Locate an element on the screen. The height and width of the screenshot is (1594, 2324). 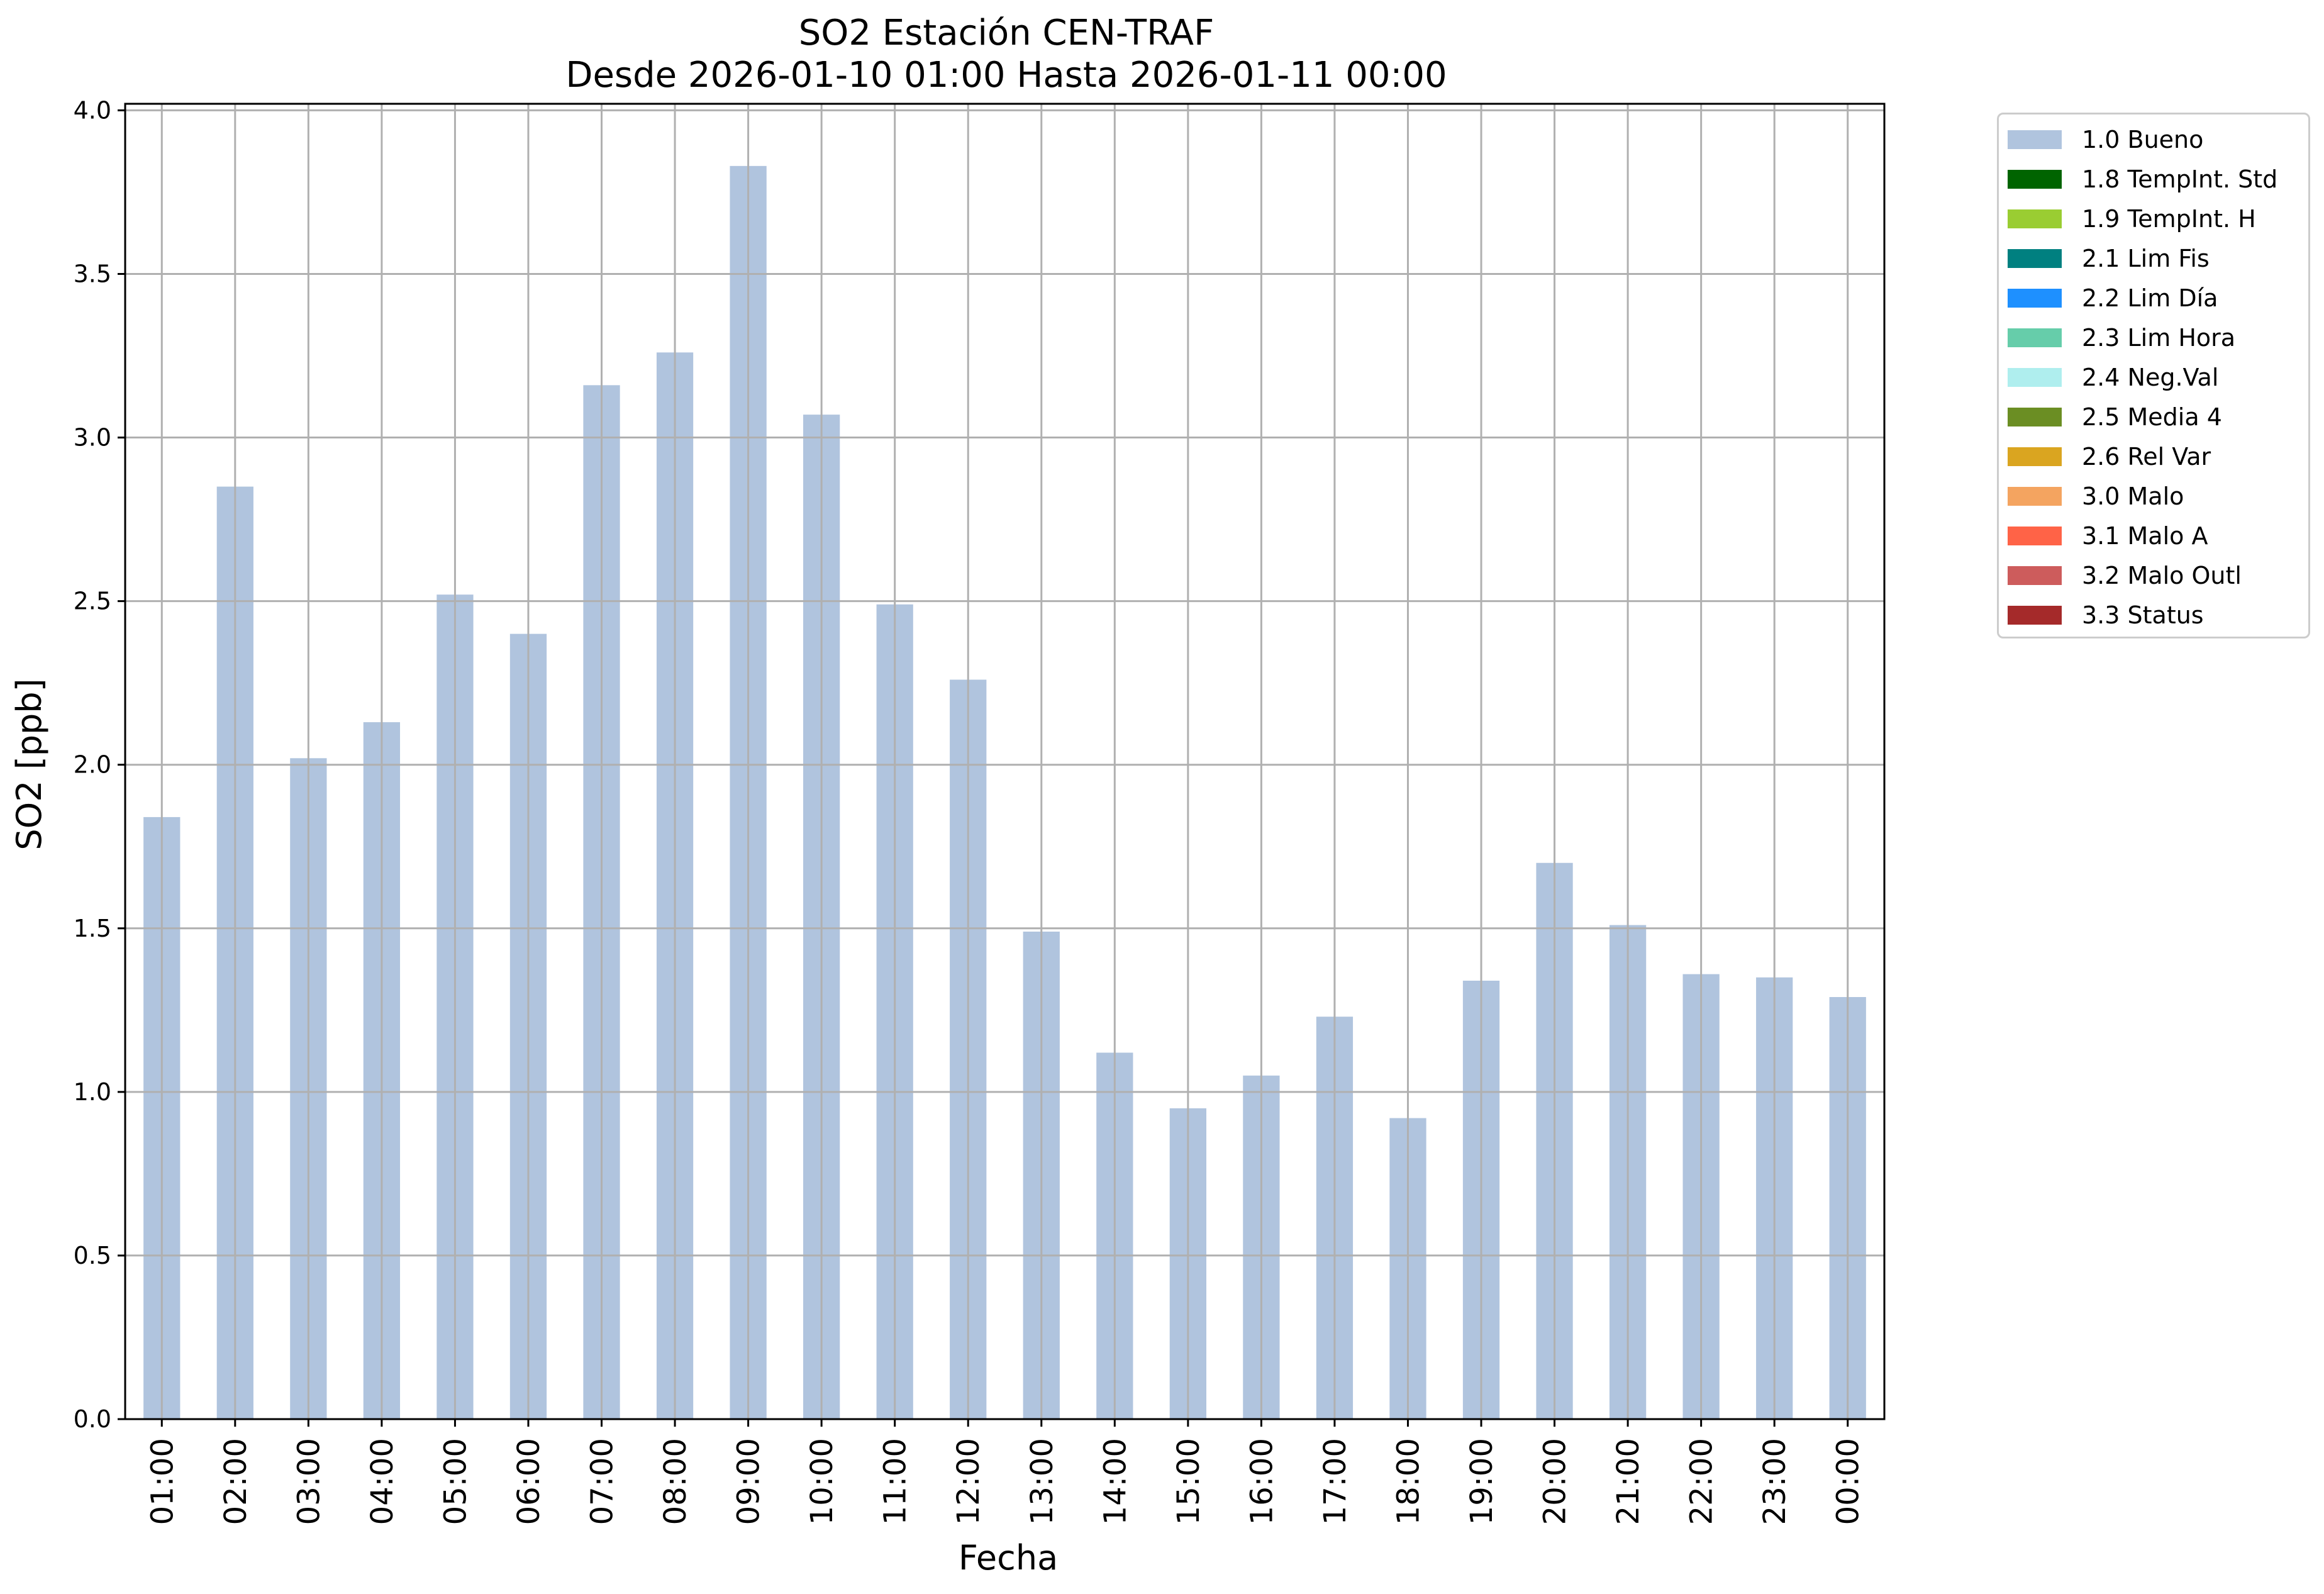
legend-item: 2.2 Lim Día is located at coordinates (2113, 298).